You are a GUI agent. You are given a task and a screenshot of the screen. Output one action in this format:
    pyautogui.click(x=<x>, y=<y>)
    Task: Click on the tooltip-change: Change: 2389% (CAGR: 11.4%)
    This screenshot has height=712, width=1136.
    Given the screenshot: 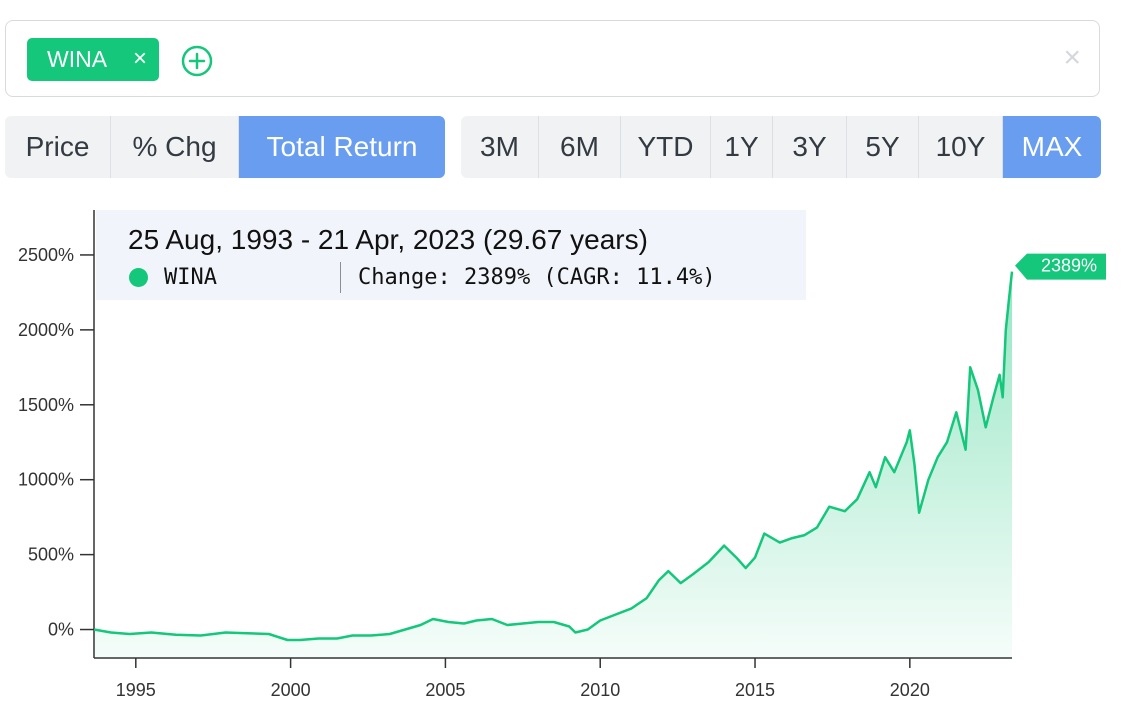 What is the action you would take?
    pyautogui.click(x=537, y=277)
    